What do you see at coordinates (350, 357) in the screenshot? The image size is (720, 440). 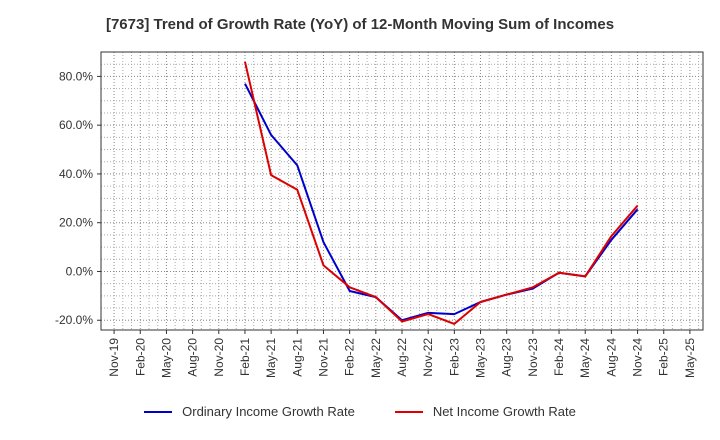 I see `x-tick-label: Feb-22` at bounding box center [350, 357].